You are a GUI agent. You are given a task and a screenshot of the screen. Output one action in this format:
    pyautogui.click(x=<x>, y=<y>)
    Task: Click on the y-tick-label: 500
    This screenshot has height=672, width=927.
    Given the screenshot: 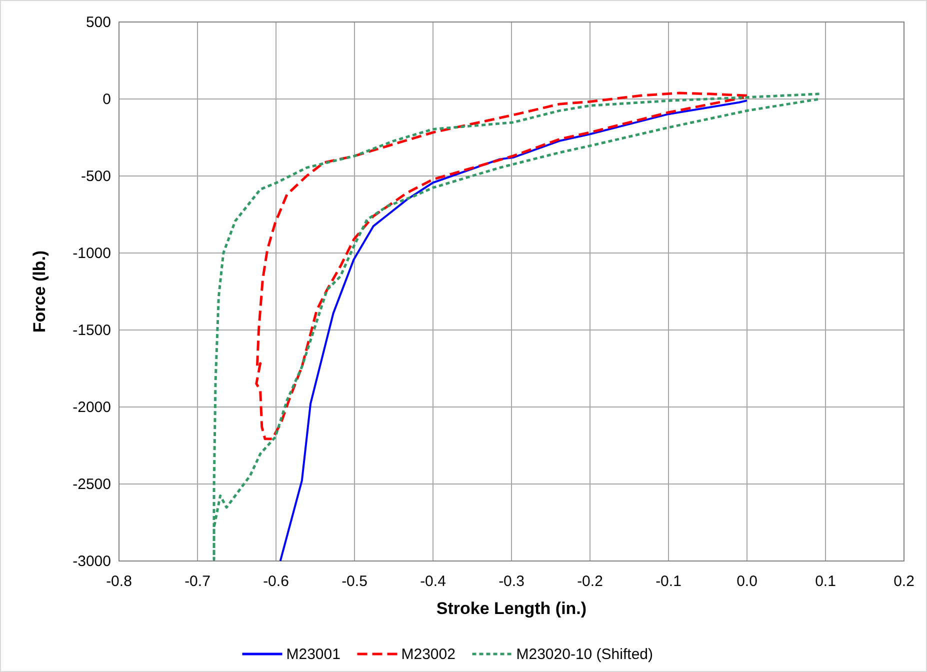 What is the action you would take?
    pyautogui.click(x=98, y=22)
    